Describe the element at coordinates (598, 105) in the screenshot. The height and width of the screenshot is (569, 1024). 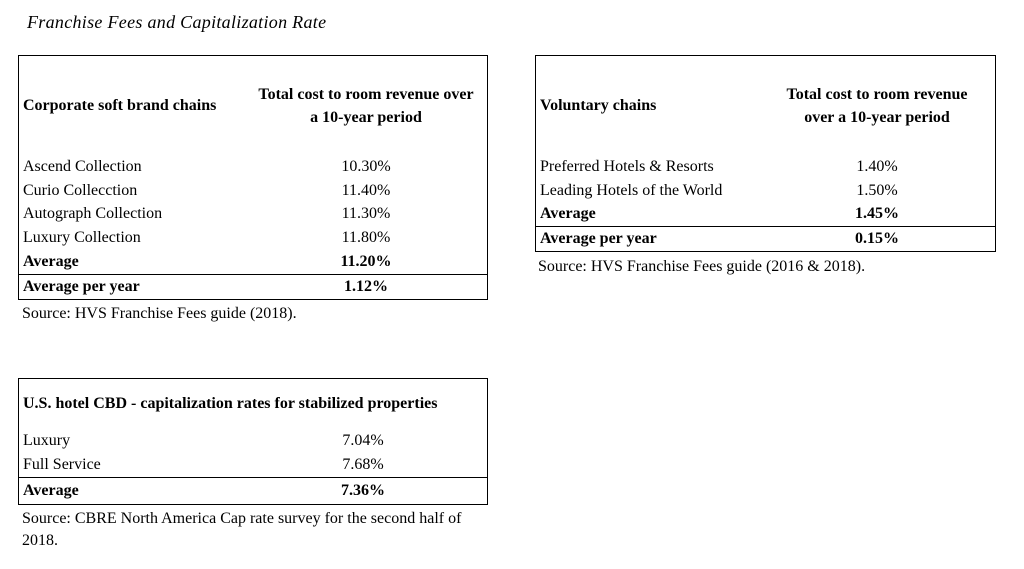
I see `column-header-chains: Voluntary chains` at that location.